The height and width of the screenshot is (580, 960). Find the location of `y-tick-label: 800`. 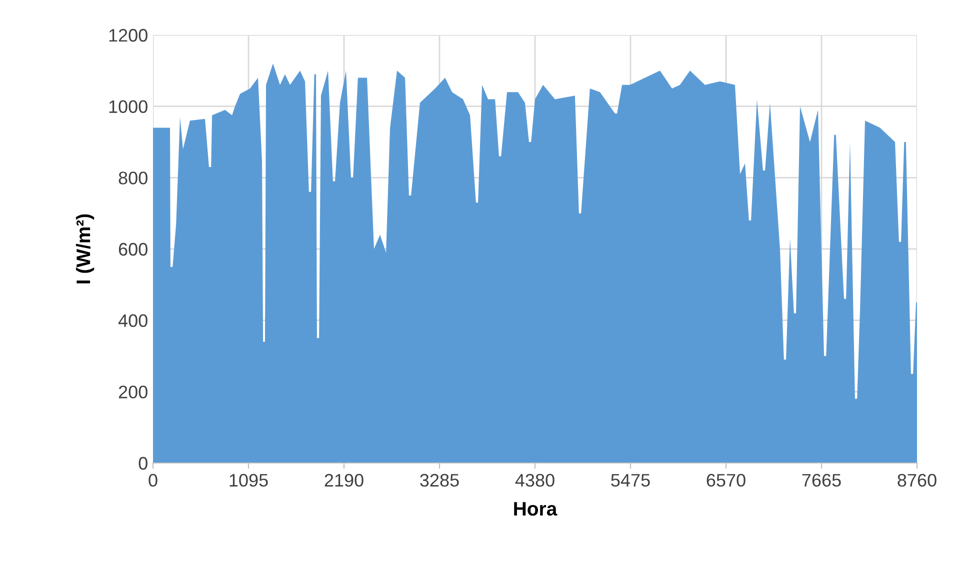

y-tick-label: 800 is located at coordinates (133, 178).